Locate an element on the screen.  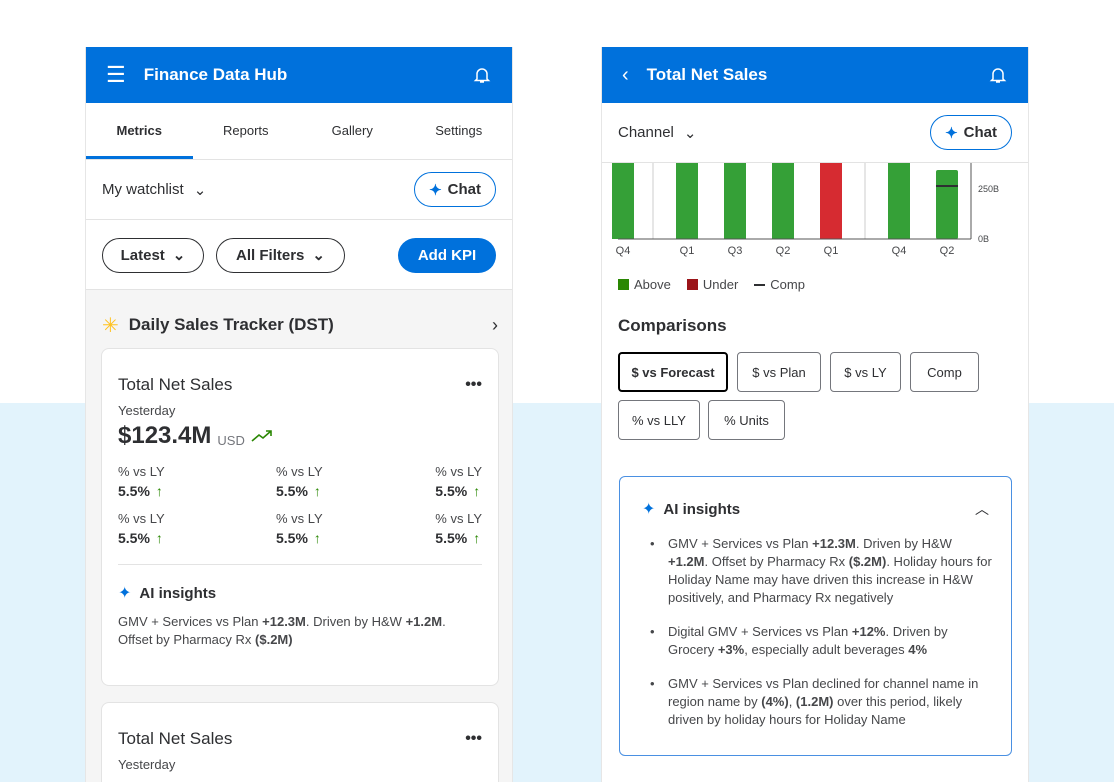
comparison-vs-lly: % vs LLY is located at coordinates (659, 420).